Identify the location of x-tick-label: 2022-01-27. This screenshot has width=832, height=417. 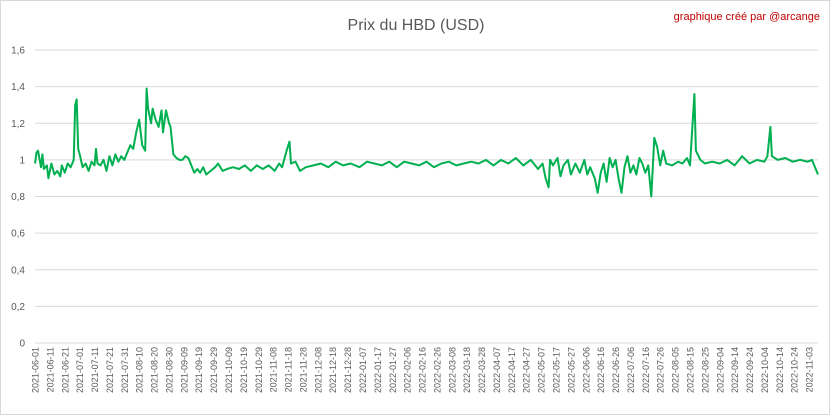
(393, 370).